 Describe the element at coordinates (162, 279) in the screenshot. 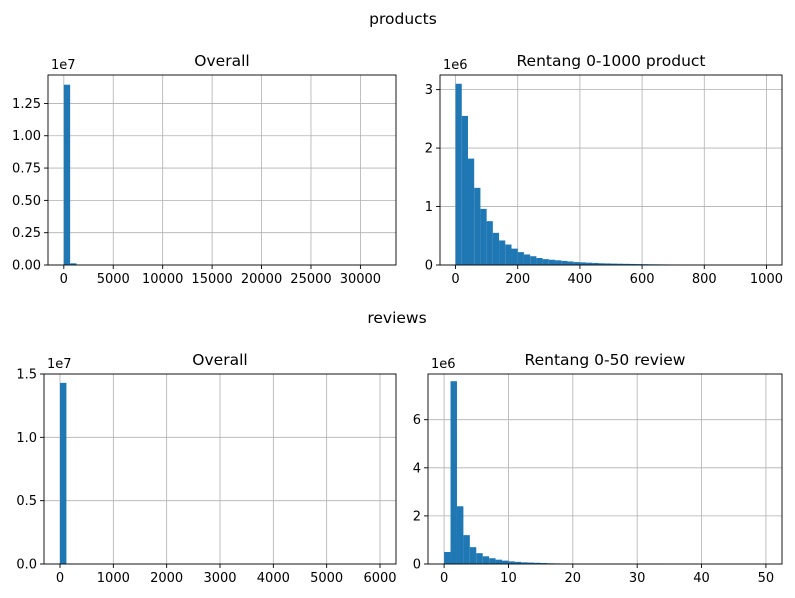

I see `x-tick-label: 10000` at that location.